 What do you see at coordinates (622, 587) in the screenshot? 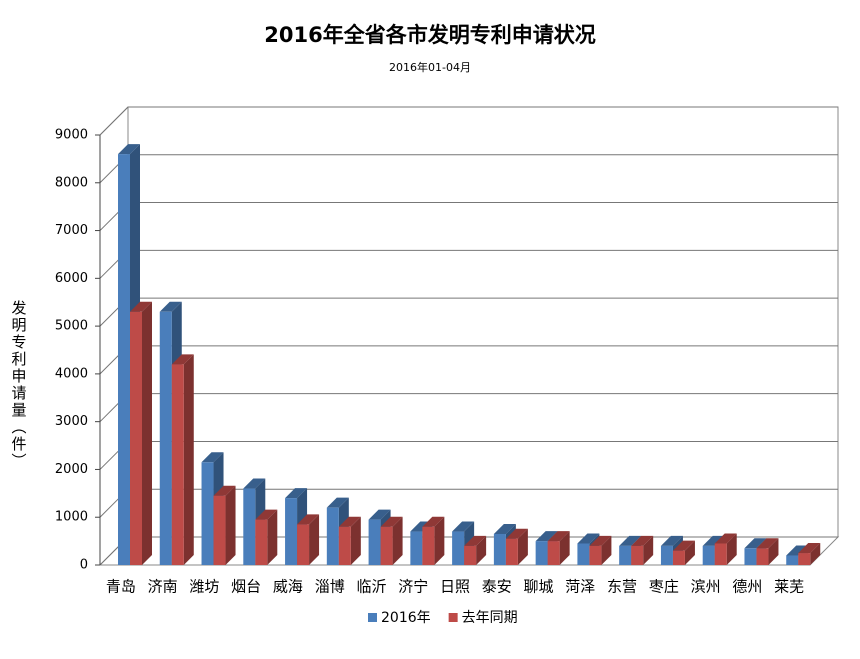
I see `x-tick-label: 东营` at bounding box center [622, 587].